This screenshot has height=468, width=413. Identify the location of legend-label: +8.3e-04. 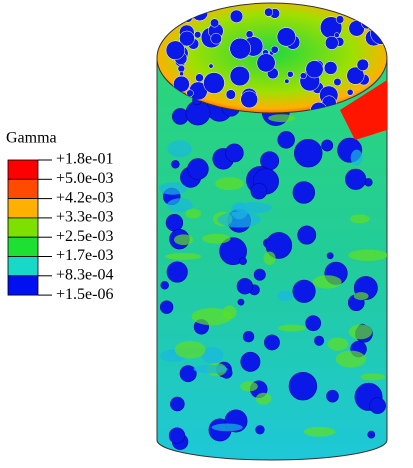
(84, 274).